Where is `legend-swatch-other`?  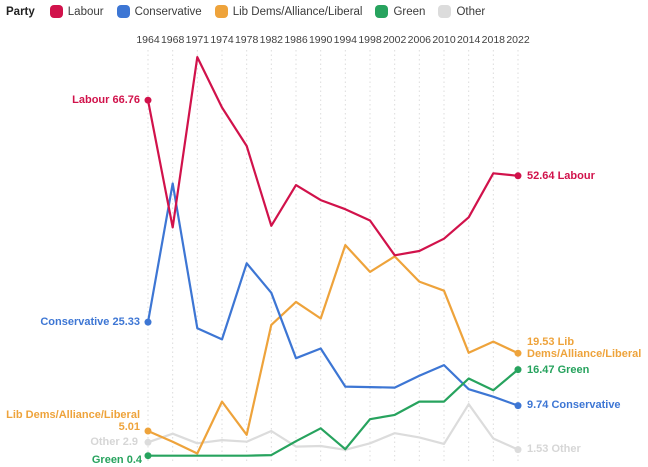
legend-swatch-other is located at coordinates (445, 11).